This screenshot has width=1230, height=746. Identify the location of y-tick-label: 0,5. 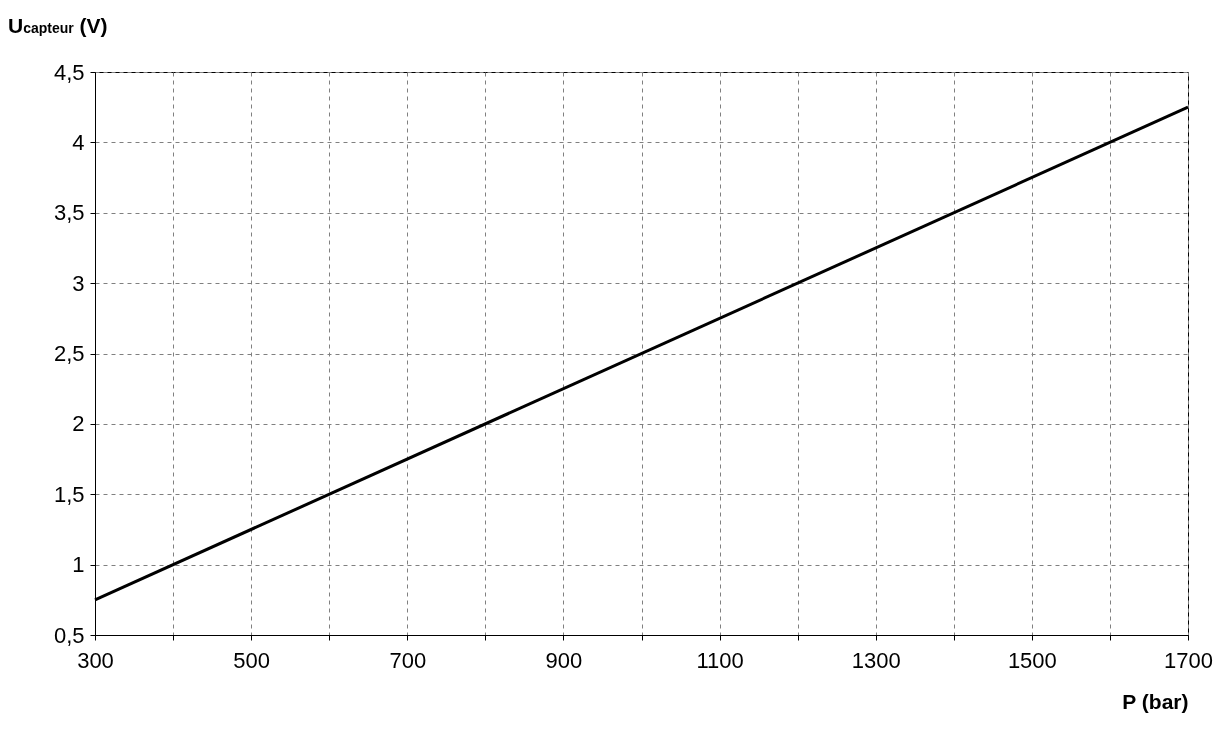
(69, 635).